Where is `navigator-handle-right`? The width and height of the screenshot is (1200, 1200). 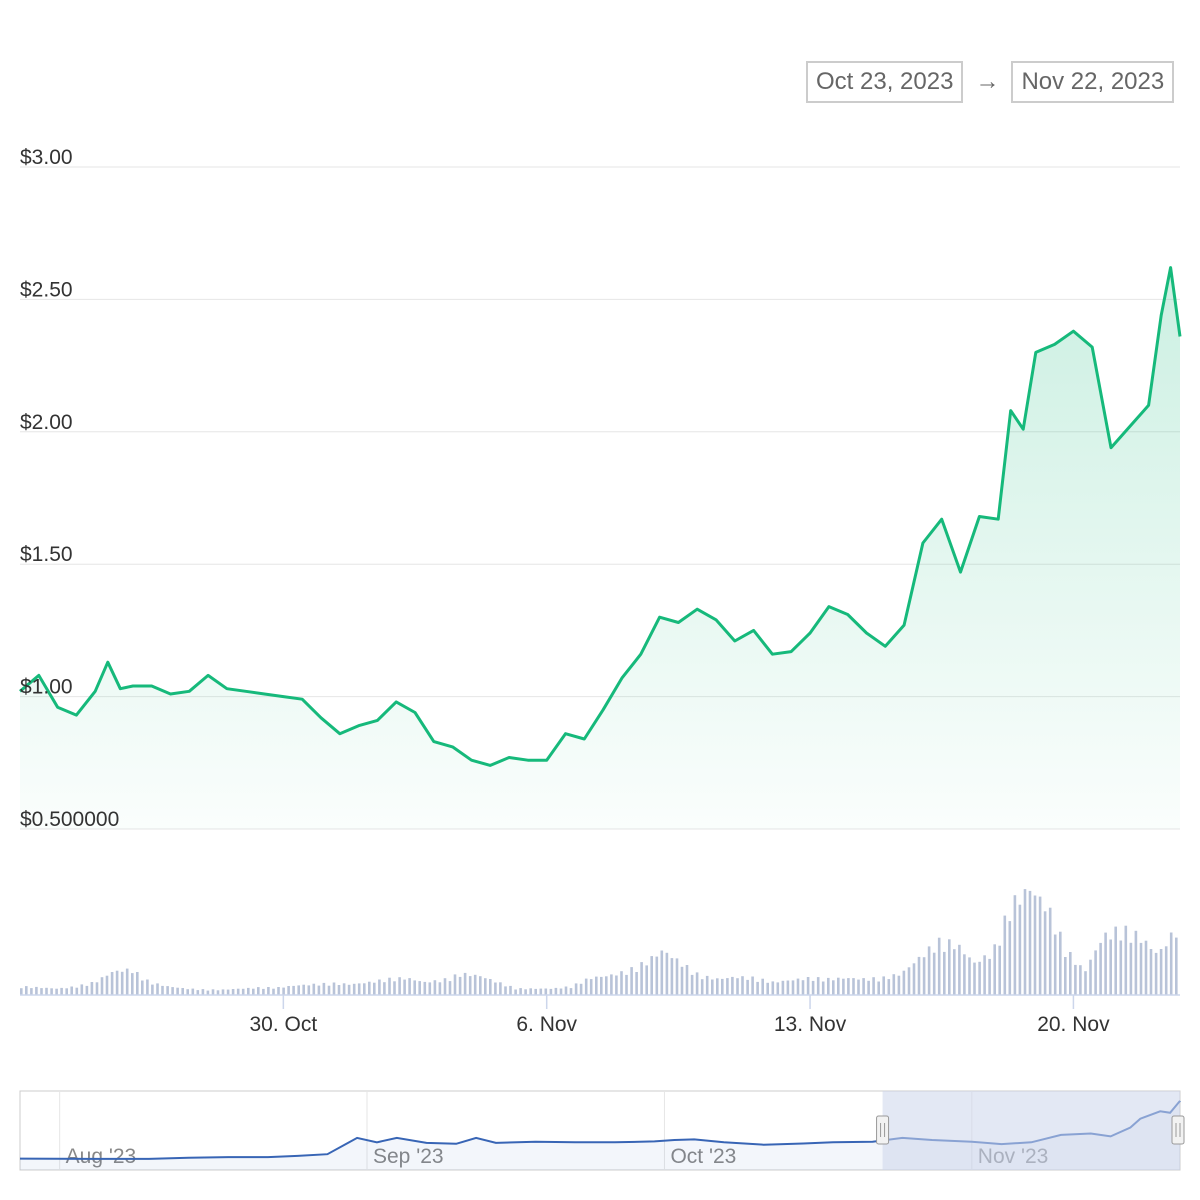 navigator-handle-right is located at coordinates (1178, 1130).